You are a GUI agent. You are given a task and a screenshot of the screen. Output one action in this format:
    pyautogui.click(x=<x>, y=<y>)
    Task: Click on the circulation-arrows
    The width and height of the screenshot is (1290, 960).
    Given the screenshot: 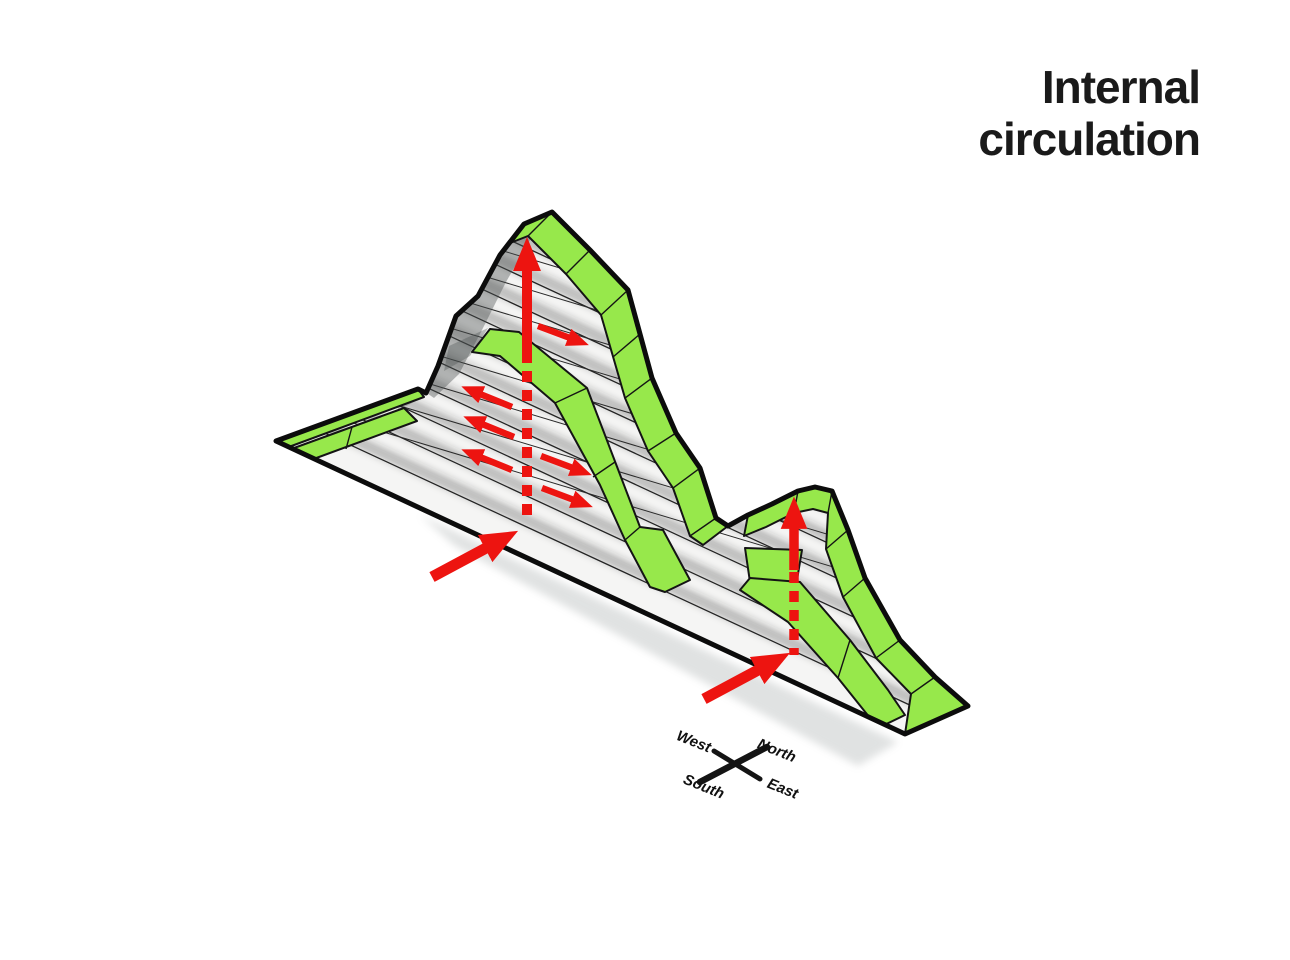 What is the action you would take?
    pyautogui.click(x=618, y=470)
    